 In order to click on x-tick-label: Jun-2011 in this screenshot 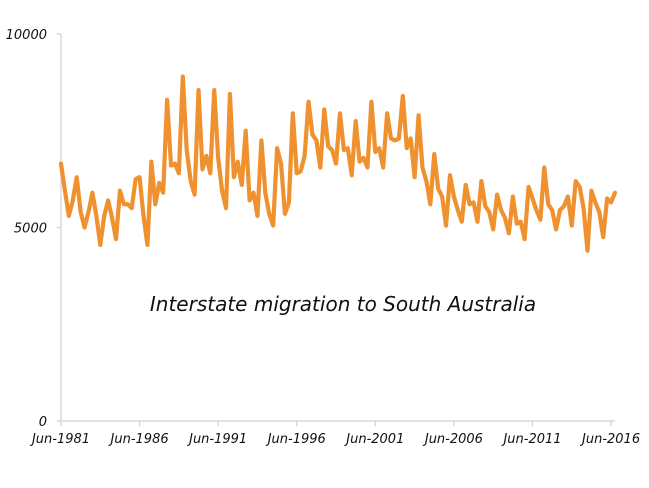, I will do `click(530, 439)`.